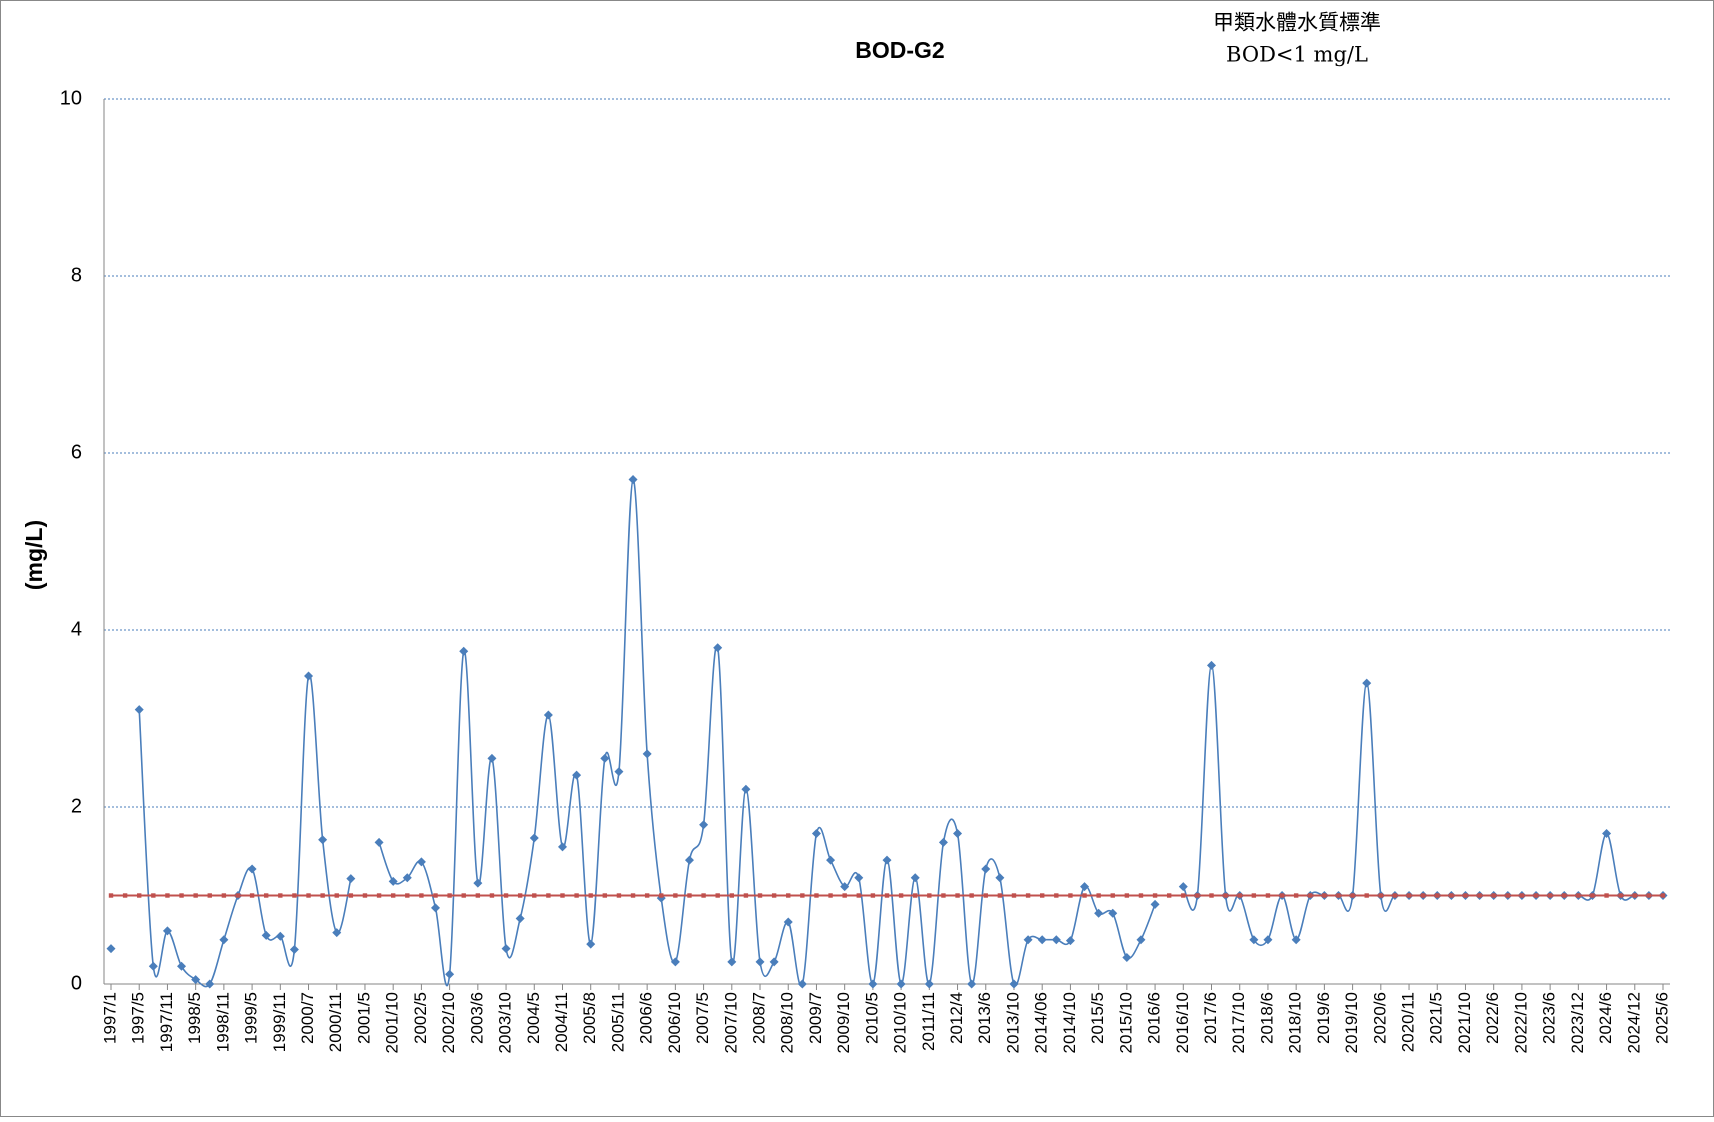 The width and height of the screenshot is (1714, 1122). Describe the element at coordinates (363, 1018) in the screenshot. I see `x-tick-label: 2001/5` at that location.